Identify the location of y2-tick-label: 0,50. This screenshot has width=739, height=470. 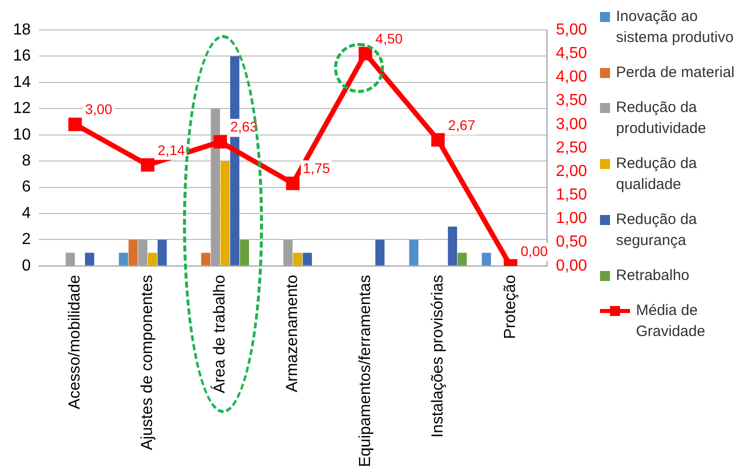
(572, 242).